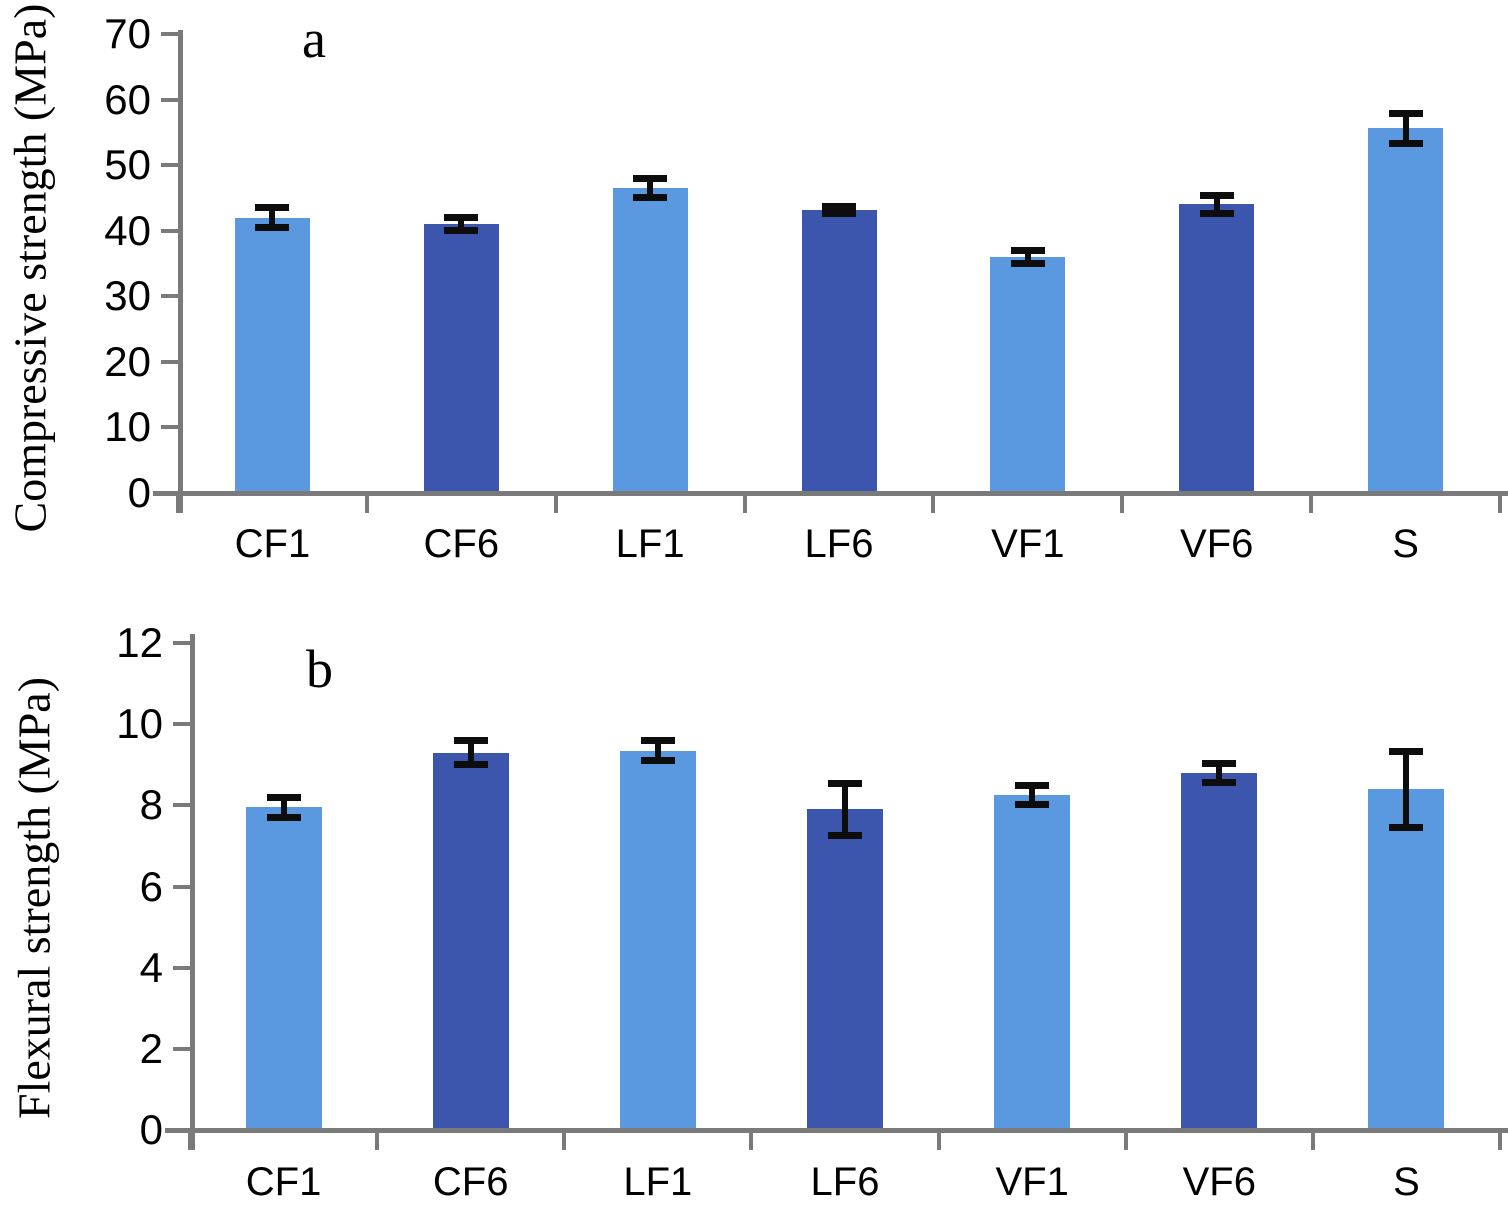 This screenshot has width=1508, height=1213. Describe the element at coordinates (1032, 962) in the screenshot. I see `bar-VF1` at that location.